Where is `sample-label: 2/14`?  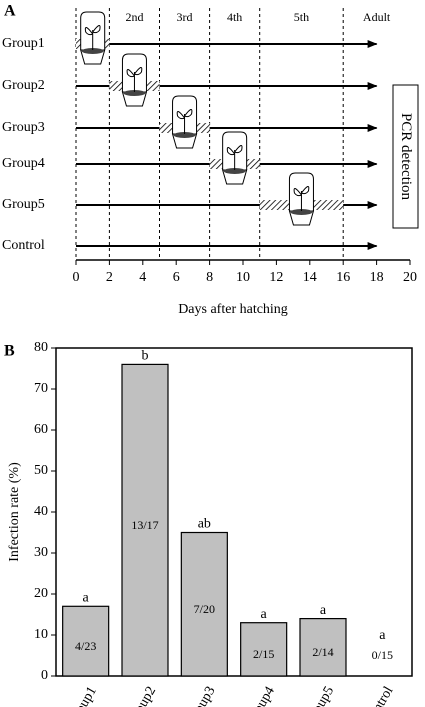 sample-label: 2/14 is located at coordinates (322, 652).